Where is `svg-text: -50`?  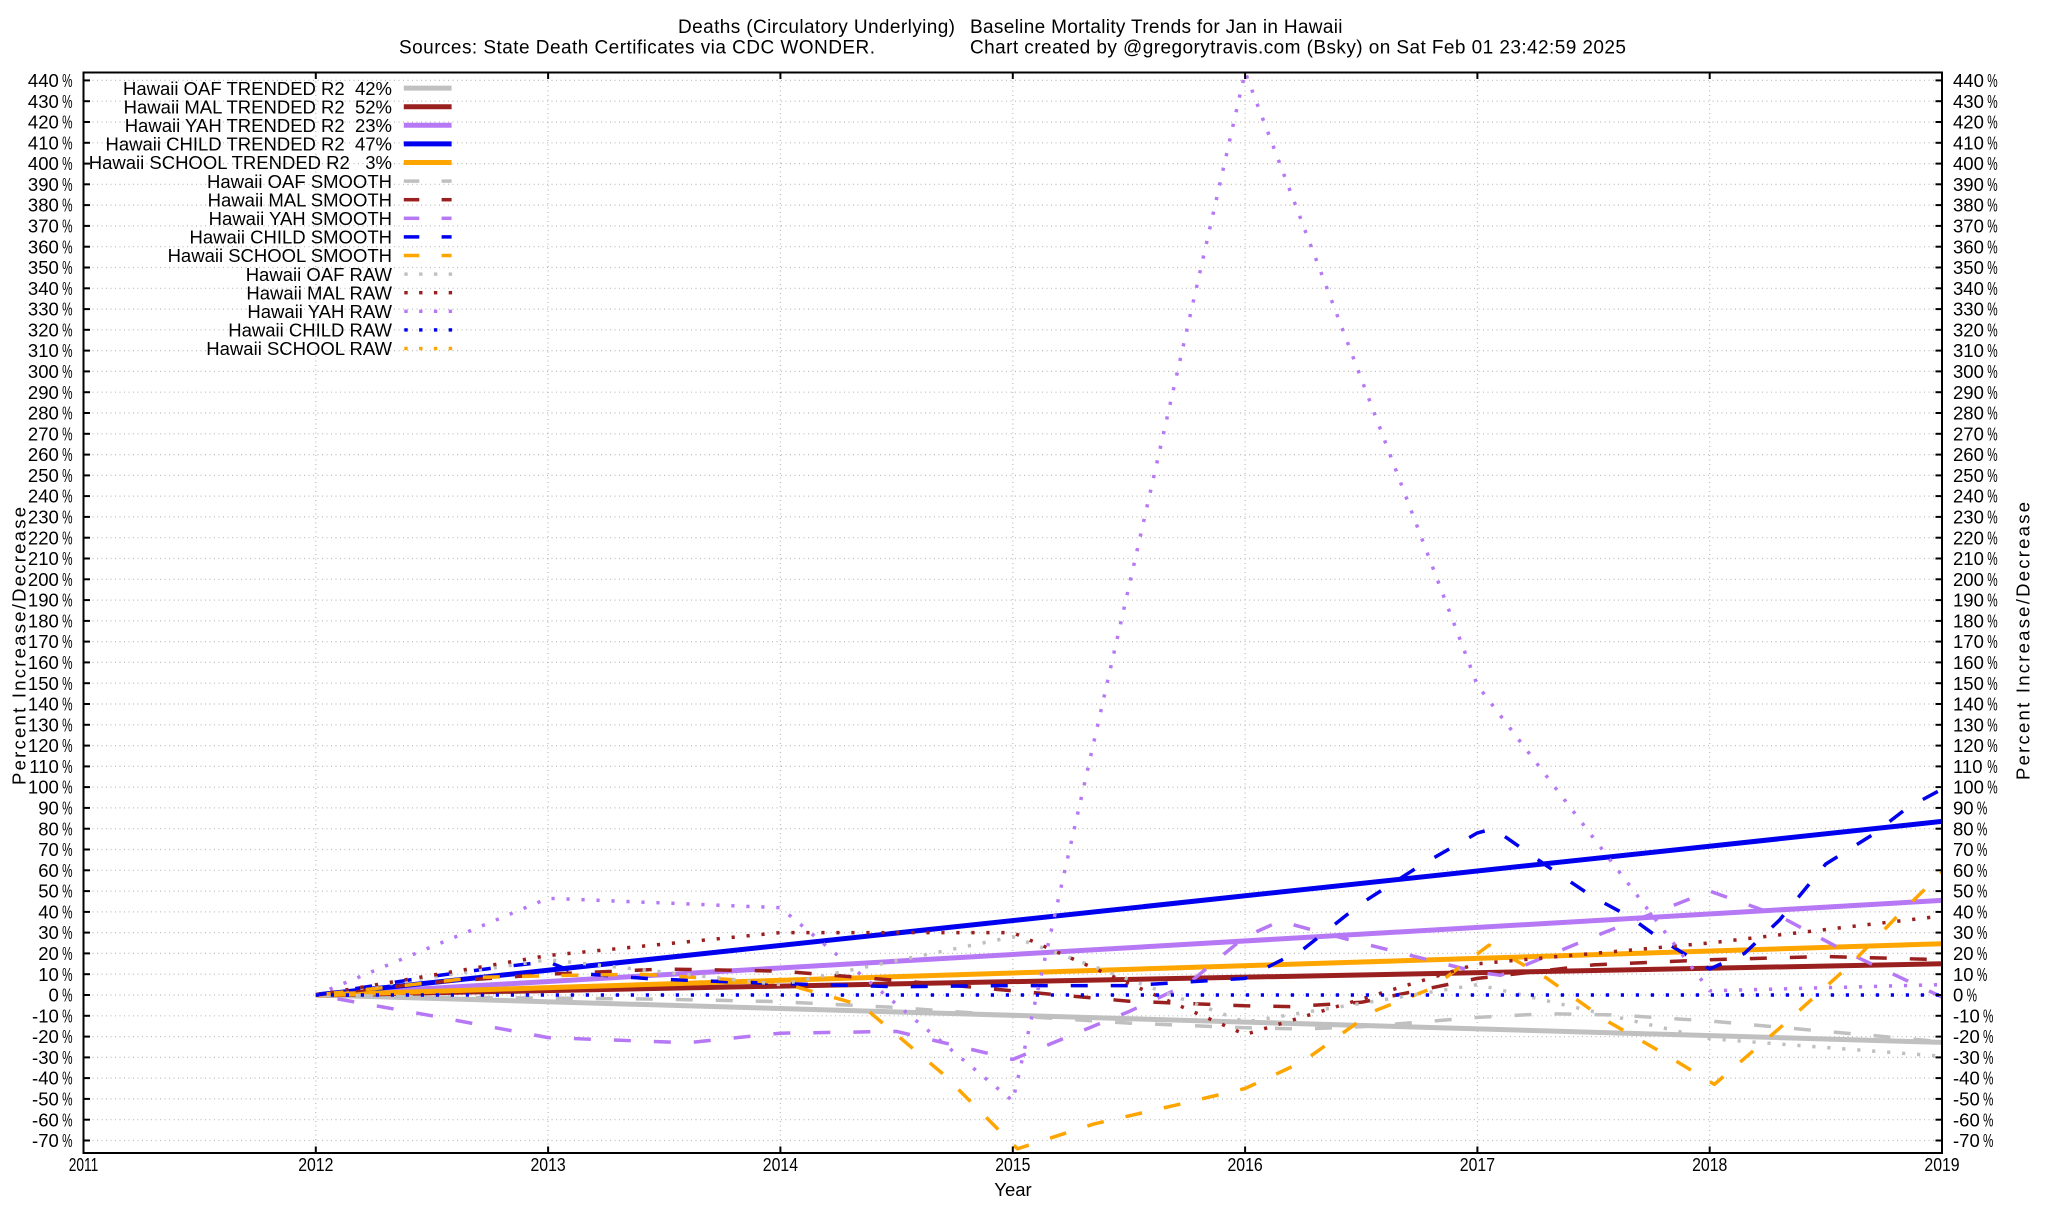 svg-text: -50 is located at coordinates (1966, 1099).